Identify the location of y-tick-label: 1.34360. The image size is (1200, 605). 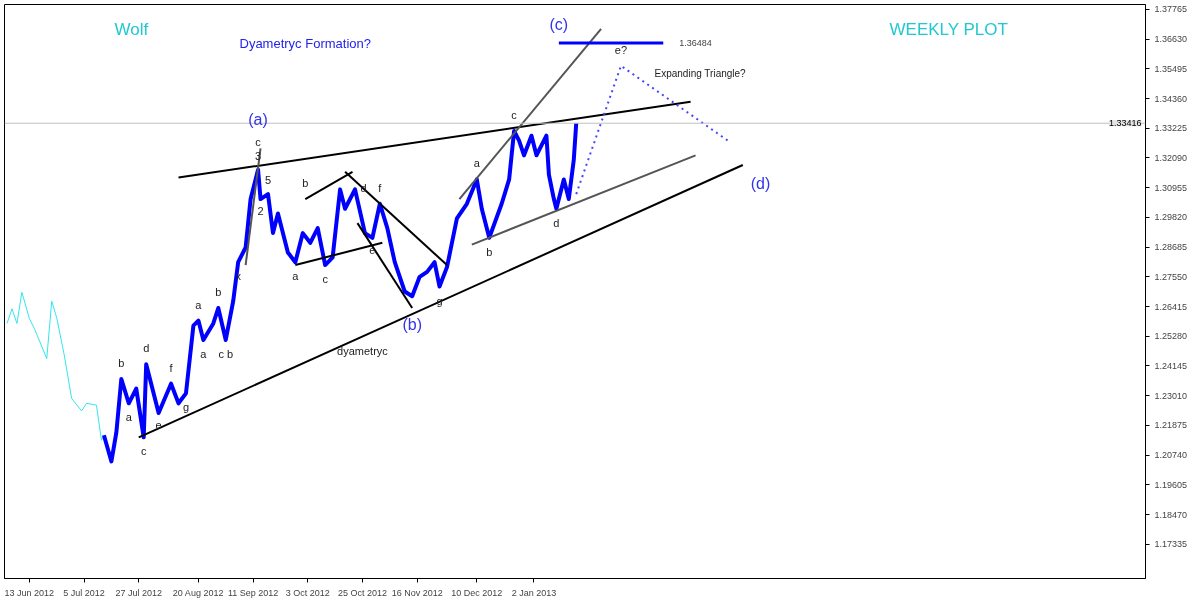
(1171, 98).